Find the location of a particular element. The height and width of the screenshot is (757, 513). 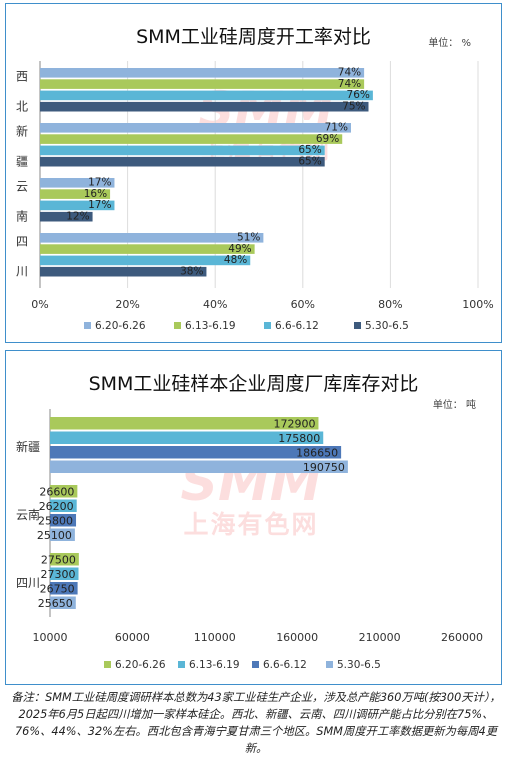

data-label: 76% is located at coordinates (358, 95).